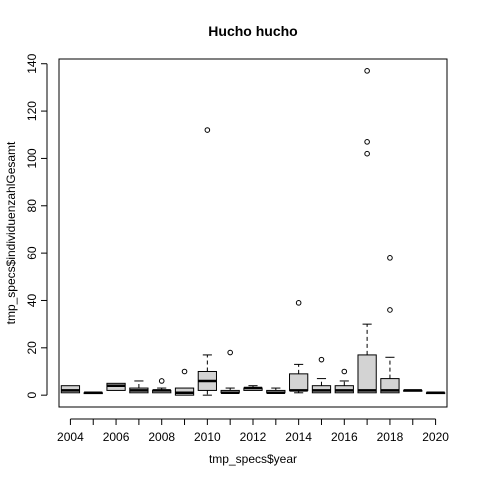  I want to click on y-axis-label: tmp_specs$individuenzahlGesamt, so click(11, 232).